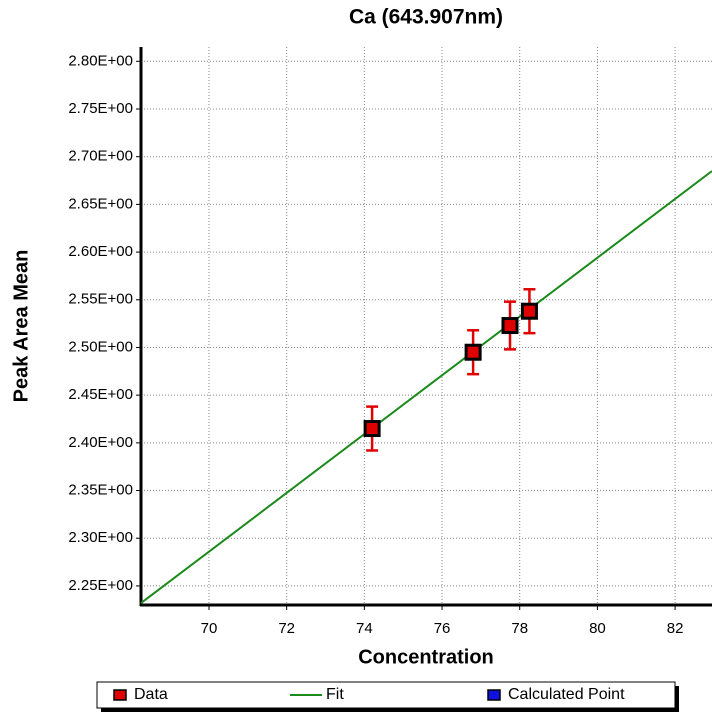  What do you see at coordinates (426, 17) in the screenshot?
I see `chart-title: Ca (643.907nm)` at bounding box center [426, 17].